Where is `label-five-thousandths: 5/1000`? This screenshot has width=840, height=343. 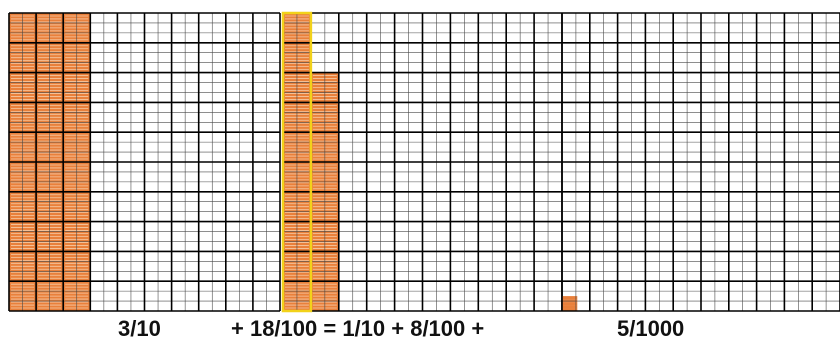
label-five-thousandths: 5/1000 is located at coordinates (651, 328).